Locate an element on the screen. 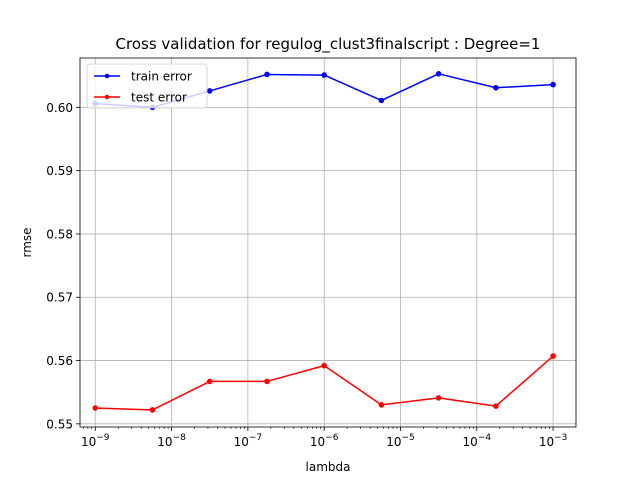 The width and height of the screenshot is (640, 480). y-tick-label: 0.55 is located at coordinates (59, 424).